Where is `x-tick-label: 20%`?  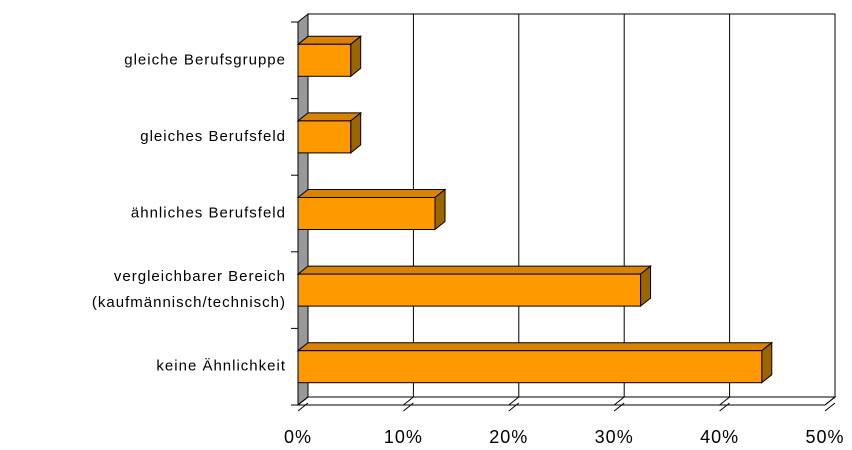
x-tick-label: 20% is located at coordinates (508, 437).